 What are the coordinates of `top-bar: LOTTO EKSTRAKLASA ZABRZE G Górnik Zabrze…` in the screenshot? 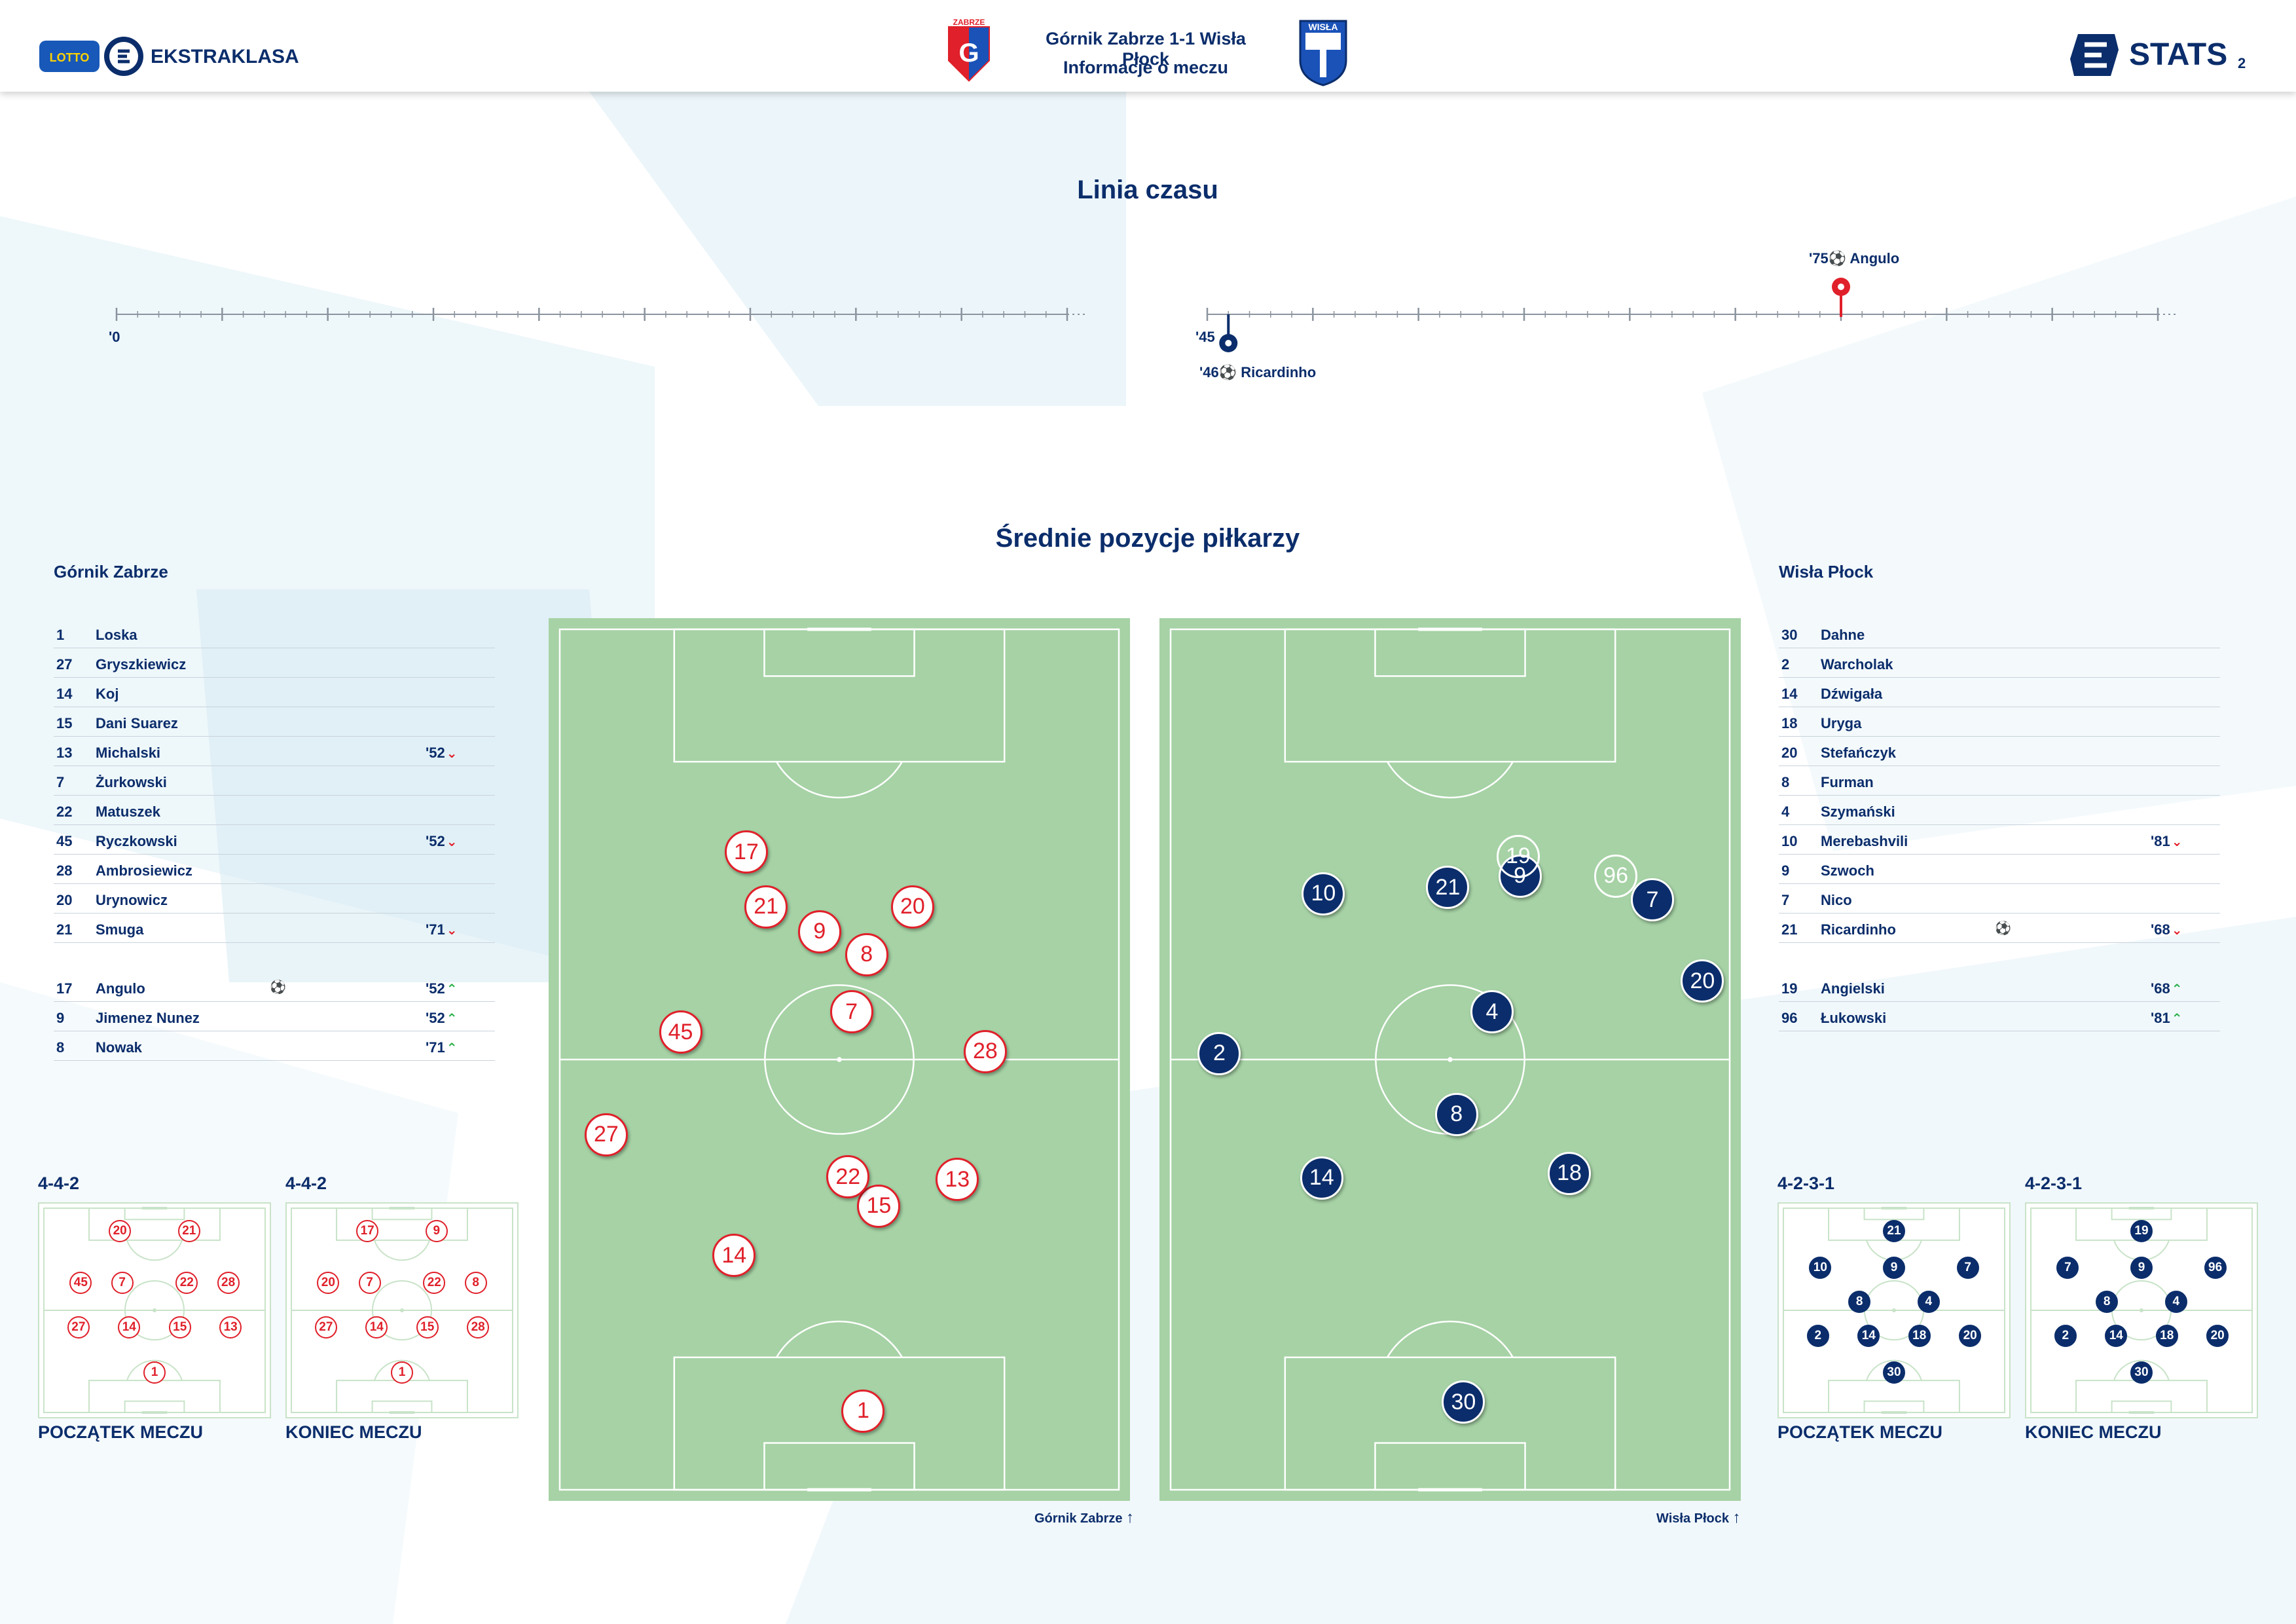 It's located at (1148, 46).